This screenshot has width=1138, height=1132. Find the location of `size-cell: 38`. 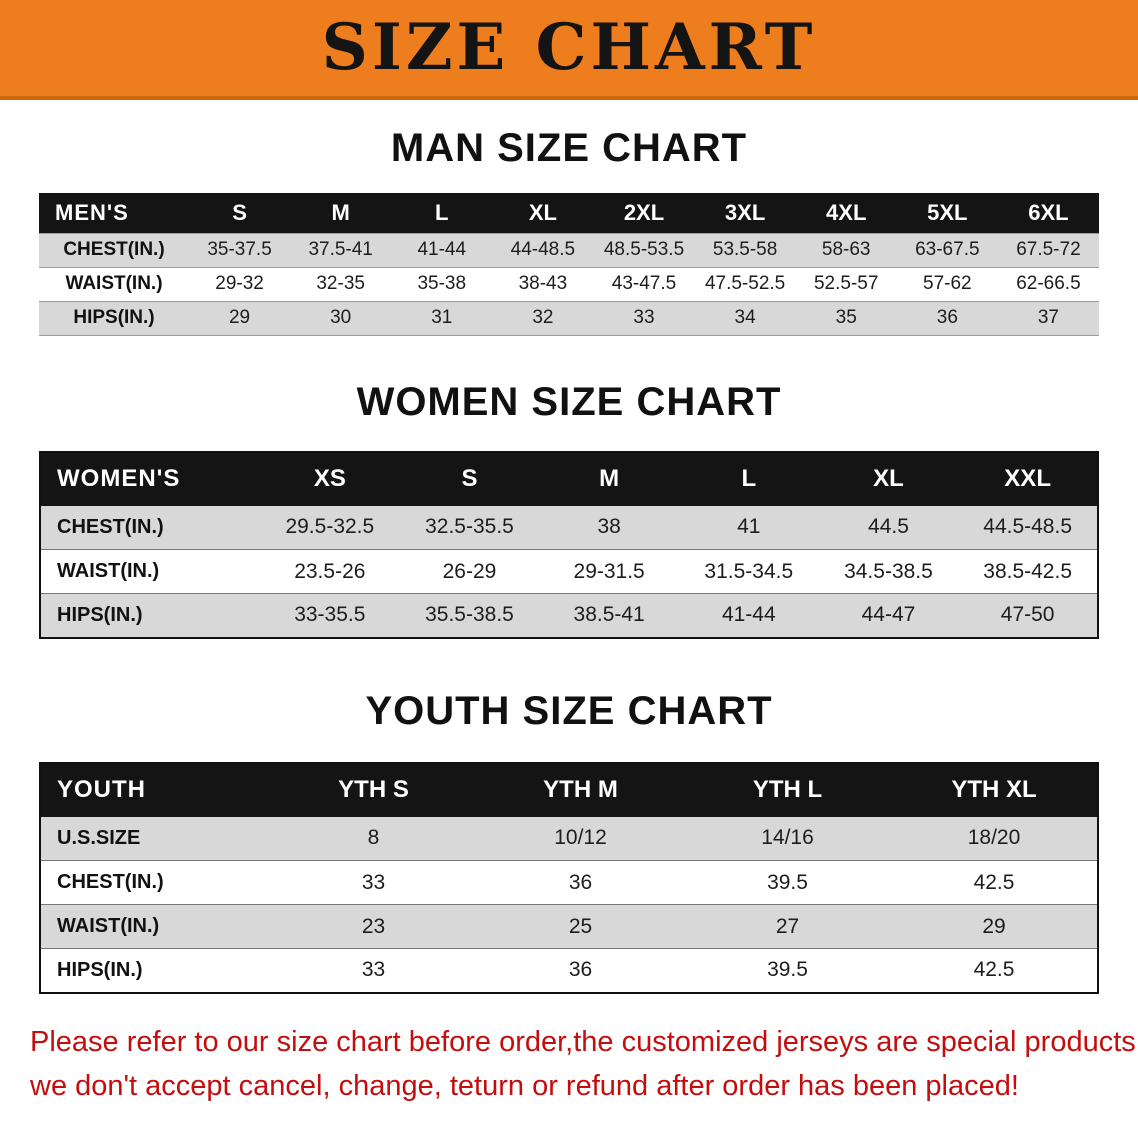

size-cell: 38 is located at coordinates (609, 527).